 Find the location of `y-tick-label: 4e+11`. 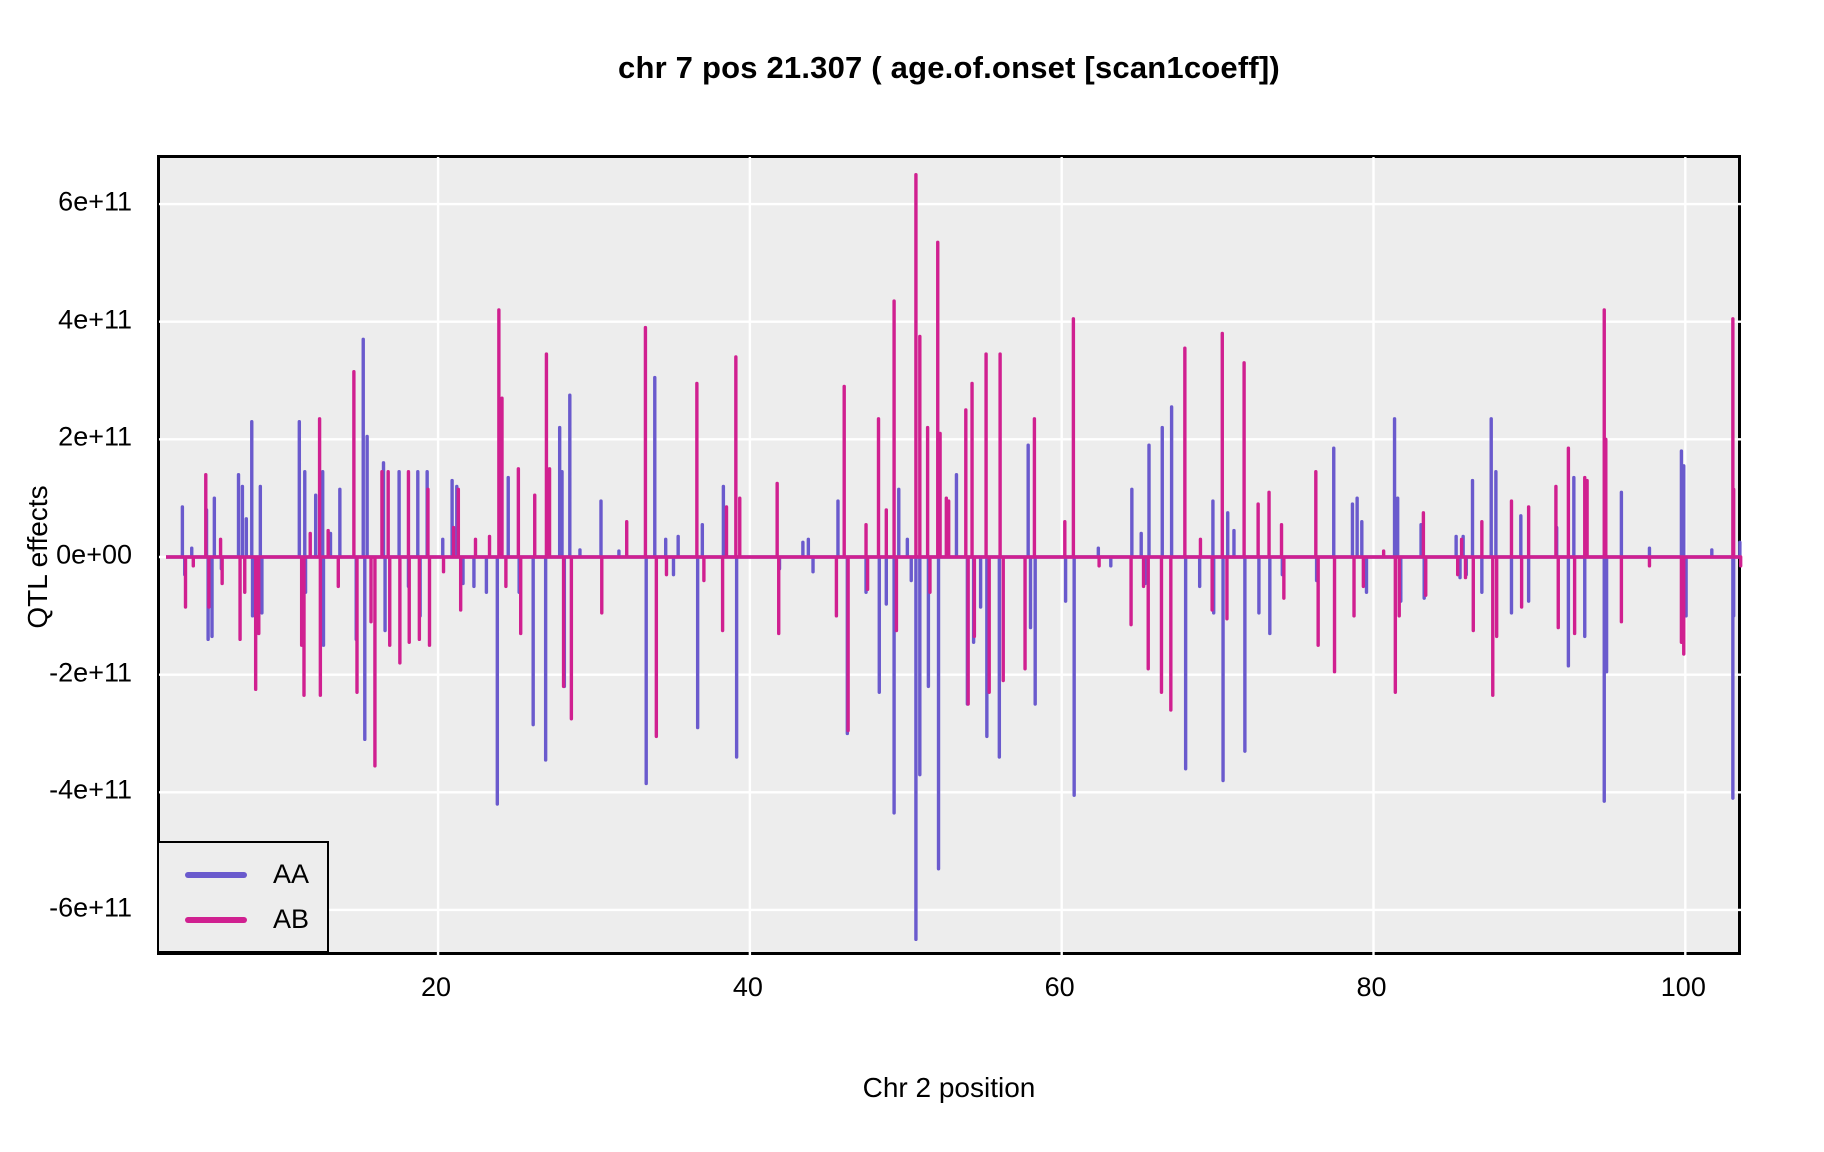

y-tick-label: 4e+11 is located at coordinates (95, 319).